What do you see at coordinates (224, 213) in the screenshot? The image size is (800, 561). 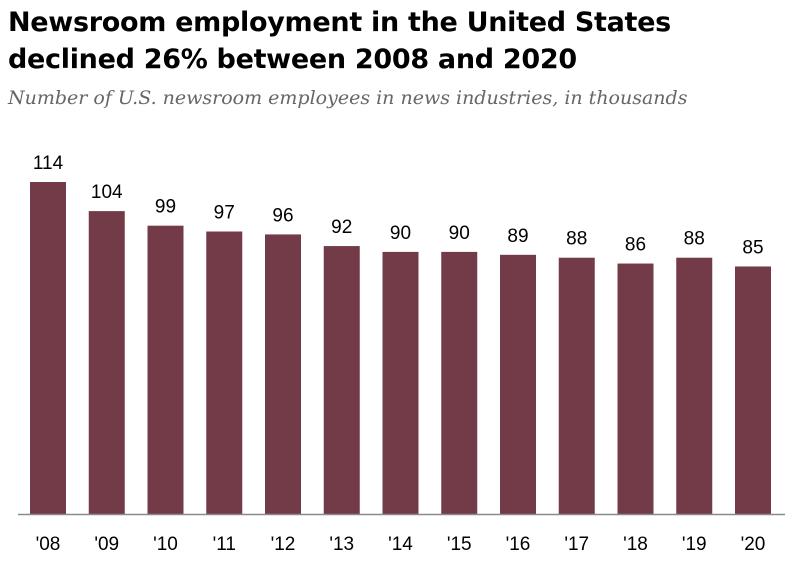 I see `value-label-3: 97` at bounding box center [224, 213].